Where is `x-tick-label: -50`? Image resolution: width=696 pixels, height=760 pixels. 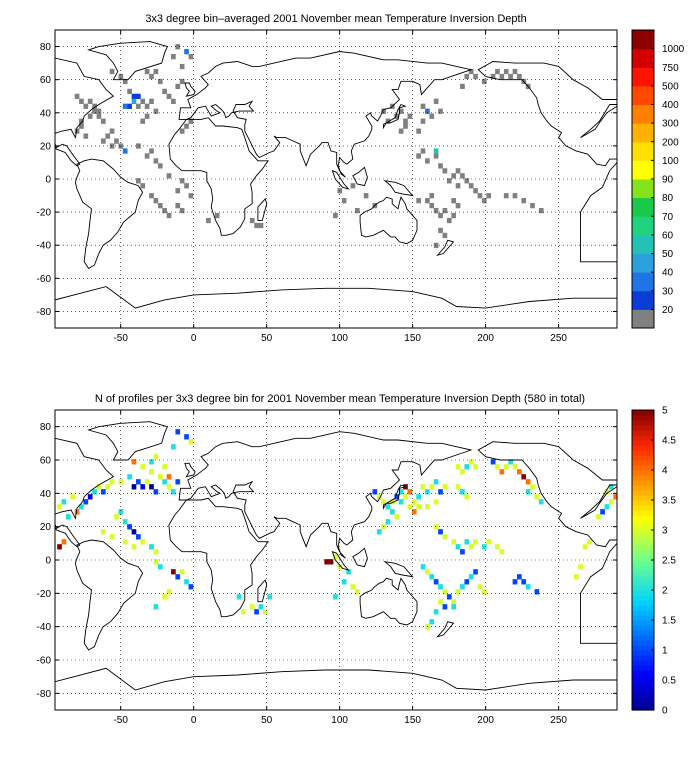
x-tick-label: -50 is located at coordinates (120, 338).